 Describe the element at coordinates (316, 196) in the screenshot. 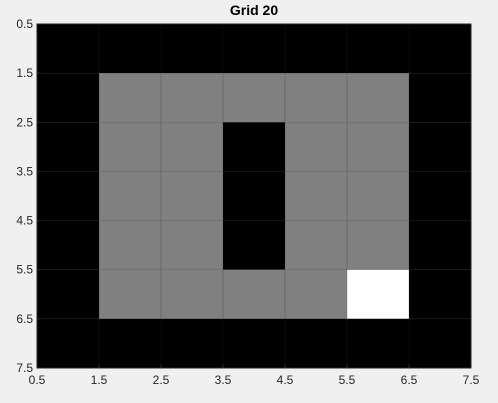

I see `heatmap-cell-r4-c5` at that location.